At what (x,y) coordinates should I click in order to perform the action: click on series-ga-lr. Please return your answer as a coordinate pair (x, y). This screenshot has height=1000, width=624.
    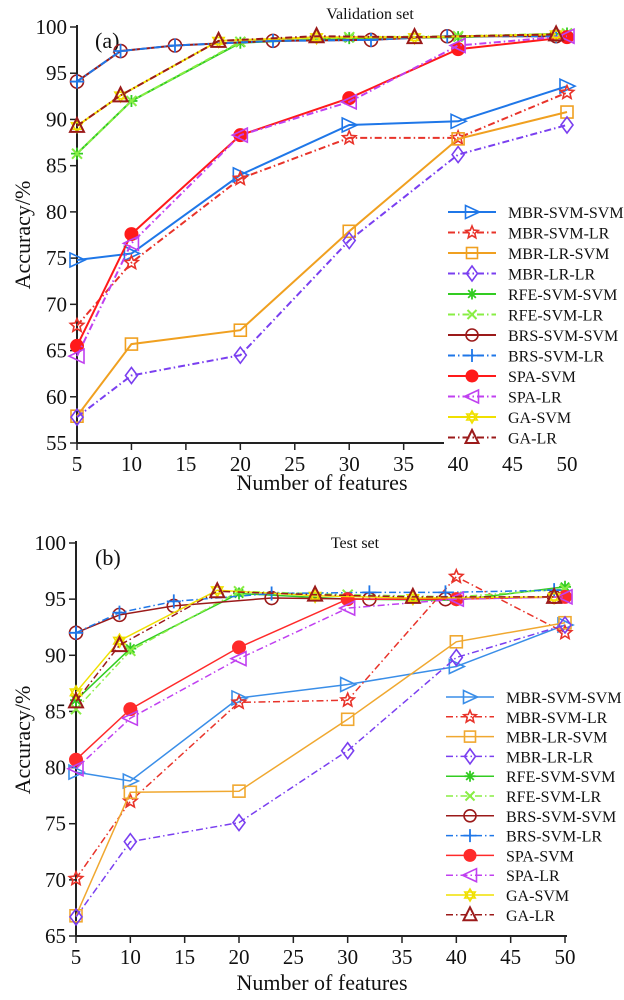
    Looking at the image, I should click on (316, 78).